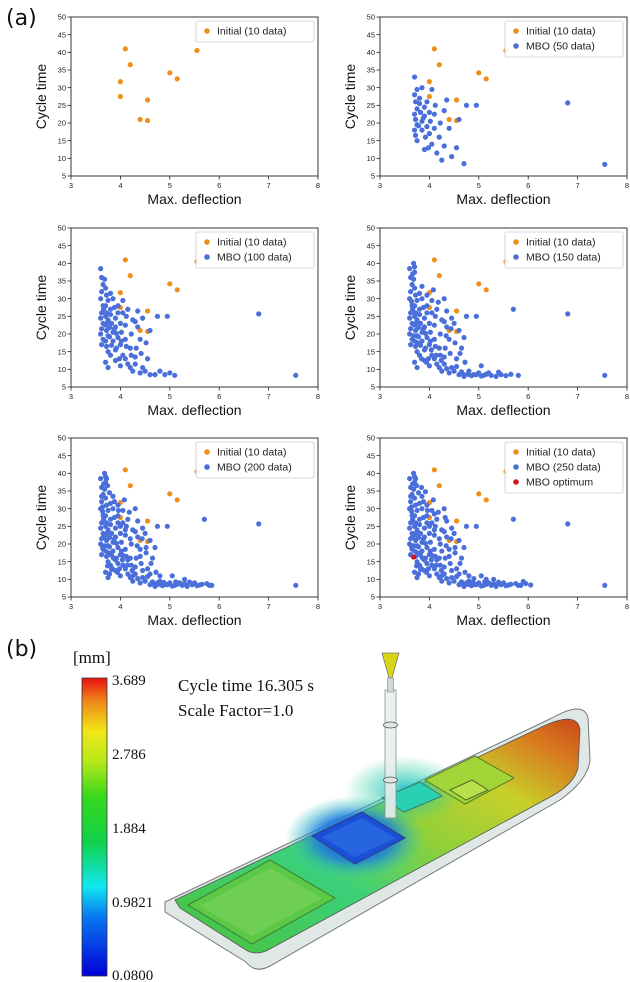 This screenshot has height=982, width=630. I want to click on legend: Initial (10 data), so click(255, 31).